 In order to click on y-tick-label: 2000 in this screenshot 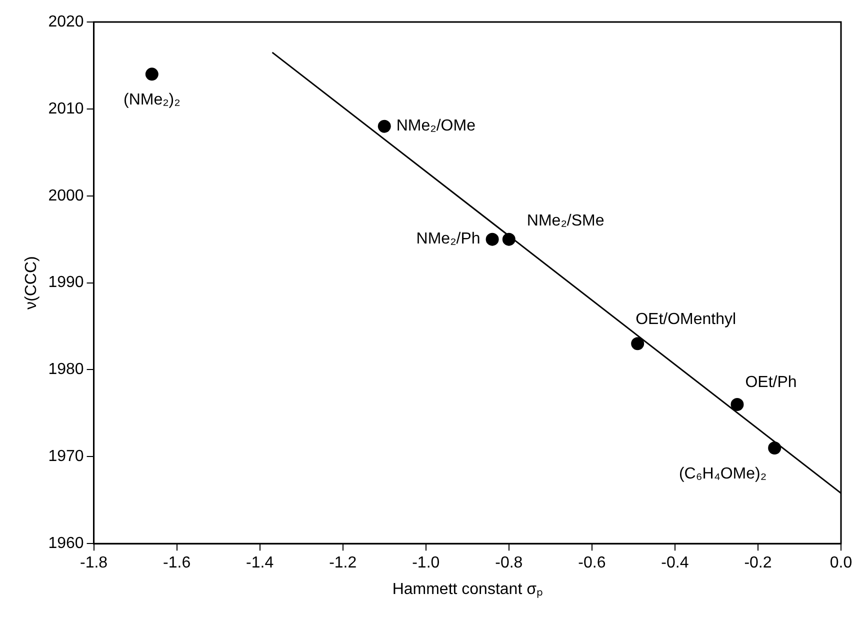, I will do `click(66, 195)`.